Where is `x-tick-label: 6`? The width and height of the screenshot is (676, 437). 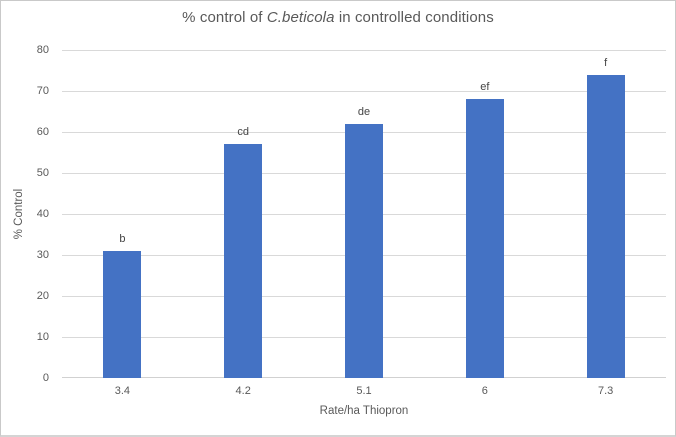
x-tick-label: 6 is located at coordinates (484, 391).